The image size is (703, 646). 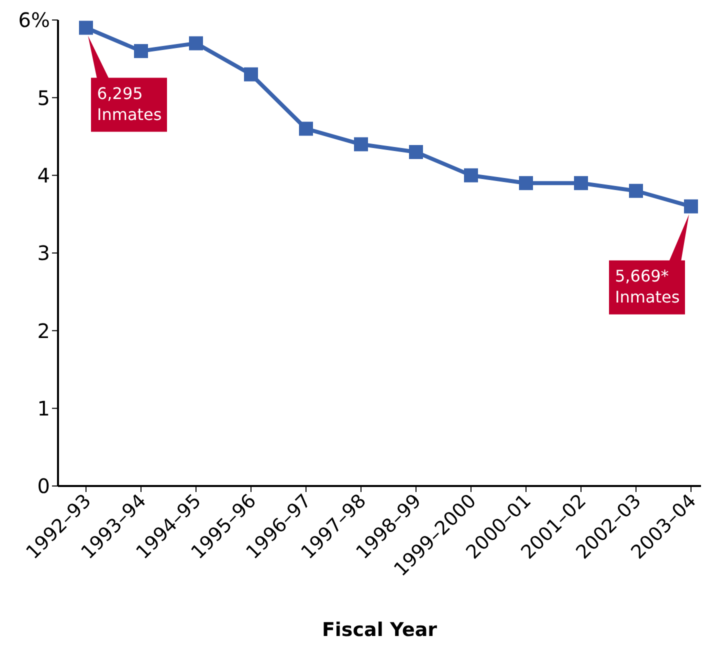 I want to click on y-tick-label: 3, so click(x=43, y=253).